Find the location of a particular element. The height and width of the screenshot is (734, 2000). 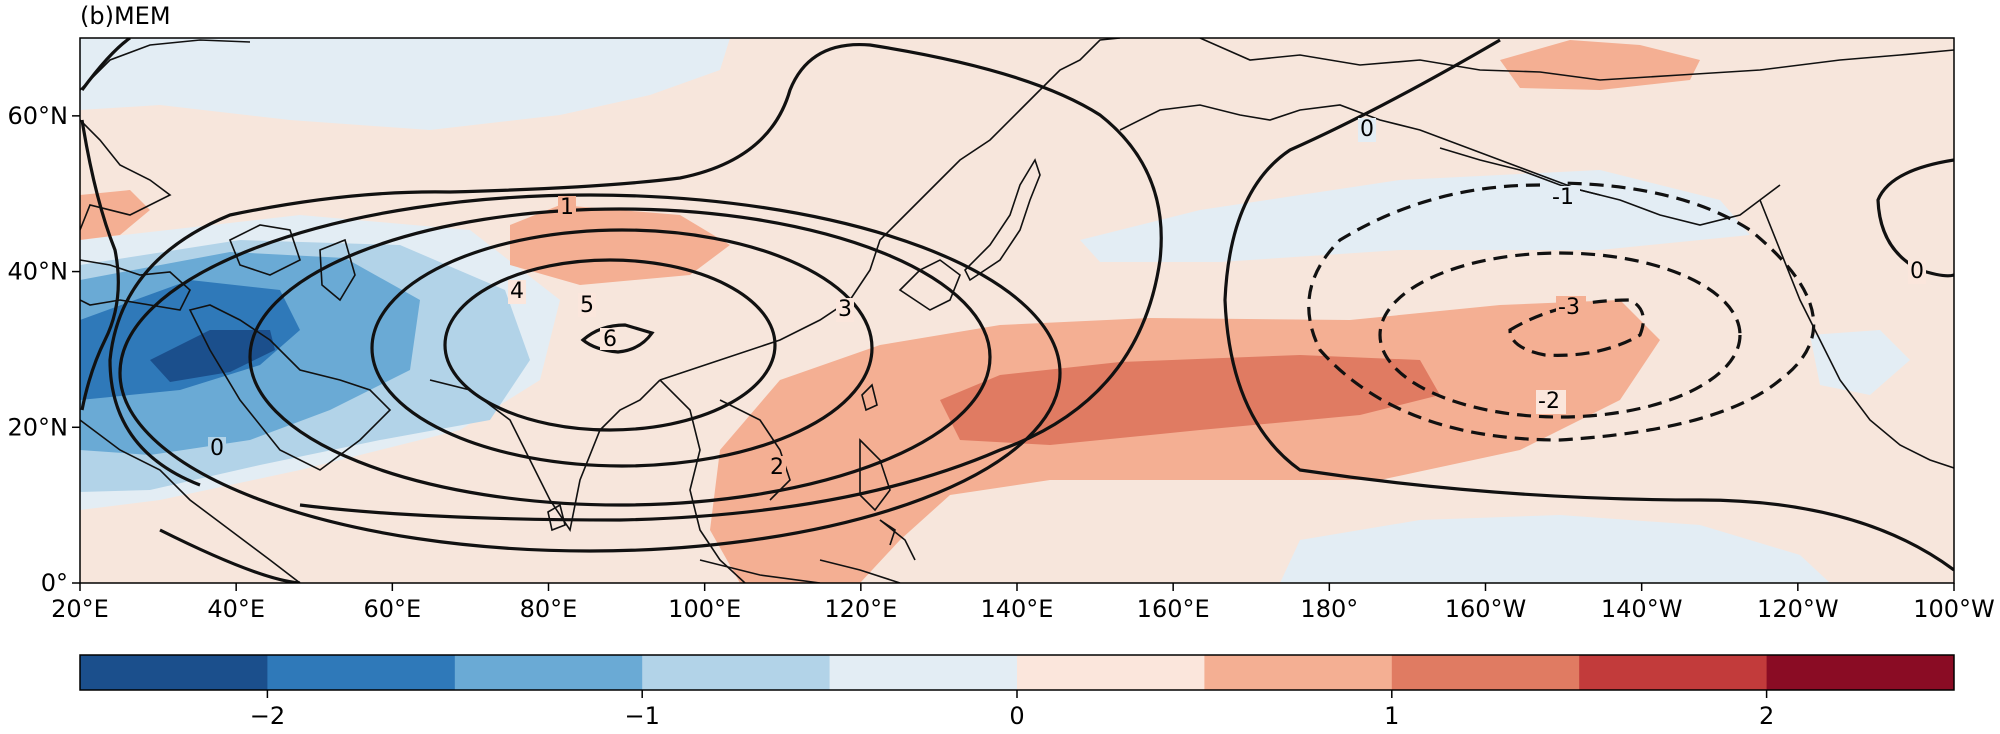

coast-se-asia is located at coordinates (725, 481).